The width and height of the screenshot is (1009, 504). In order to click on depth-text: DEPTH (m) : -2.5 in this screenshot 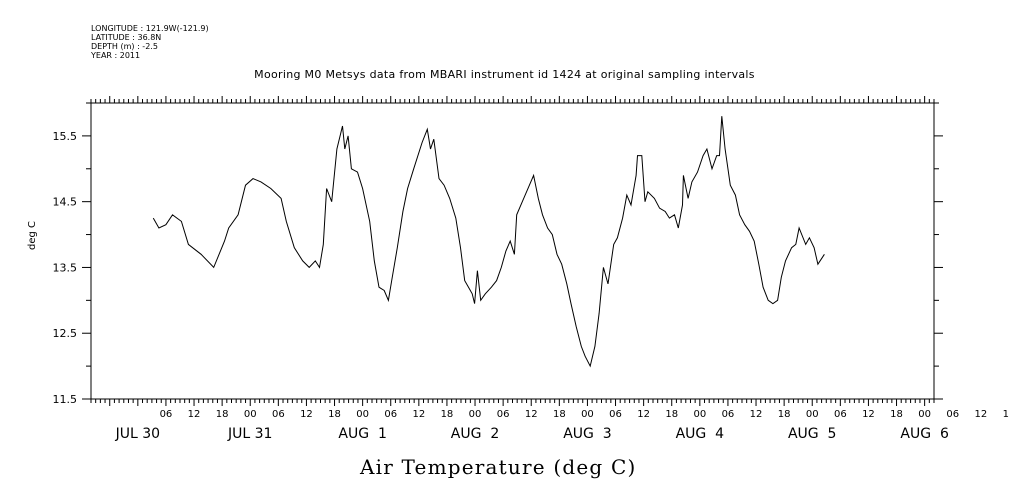, I will do `click(124, 46)`.